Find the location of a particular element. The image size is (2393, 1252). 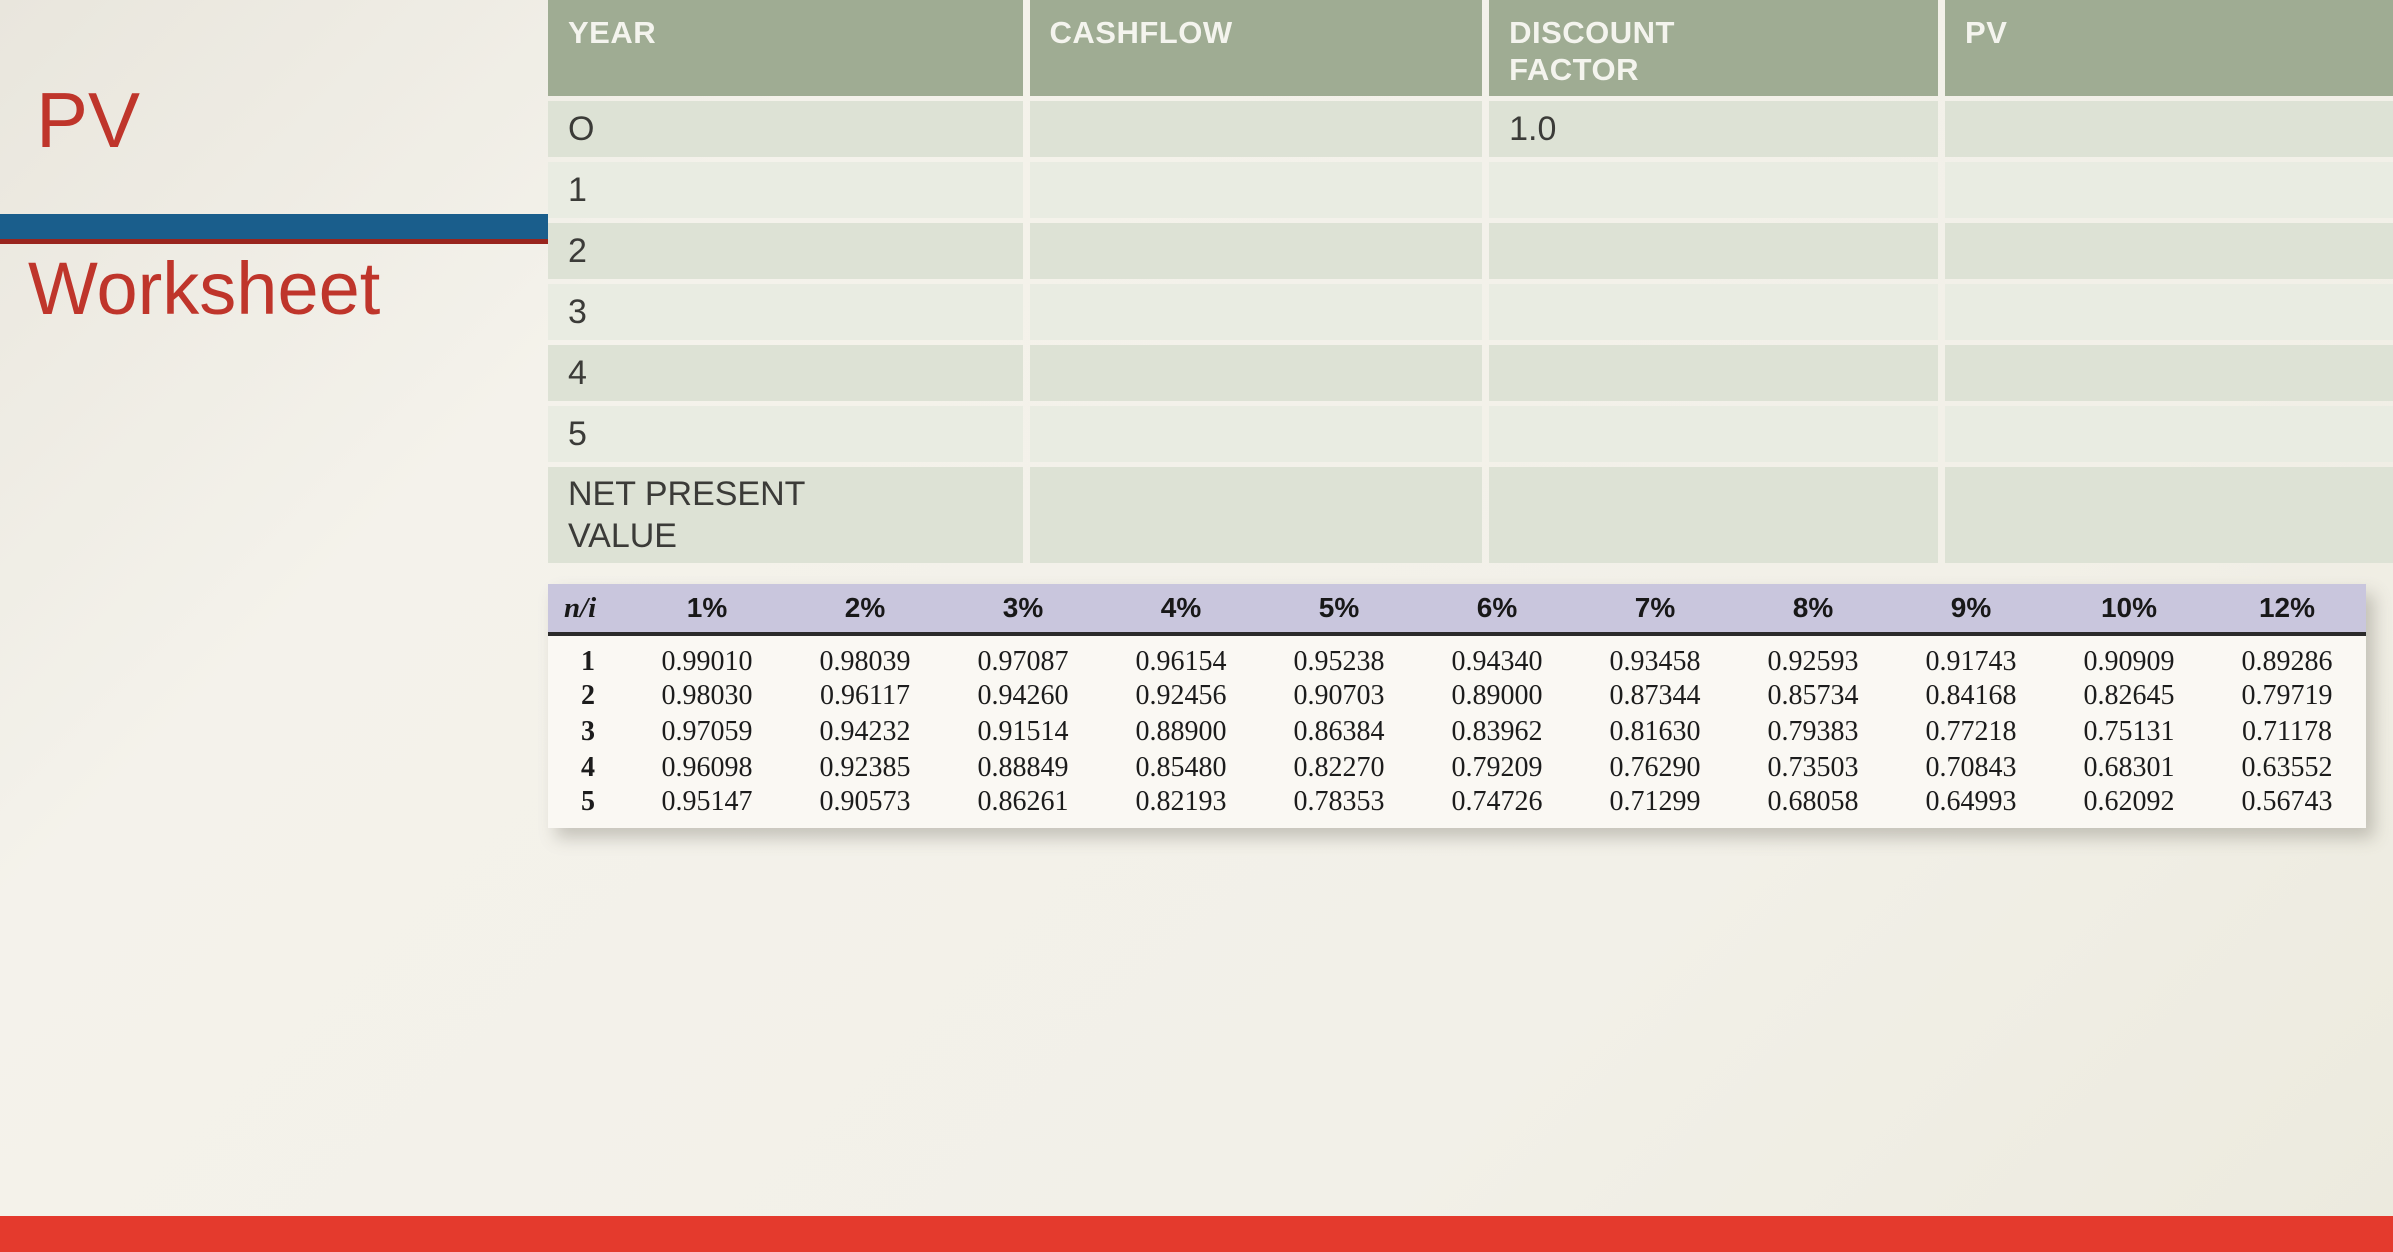

factor-value-cell: 0.96117 is located at coordinates (865, 695).